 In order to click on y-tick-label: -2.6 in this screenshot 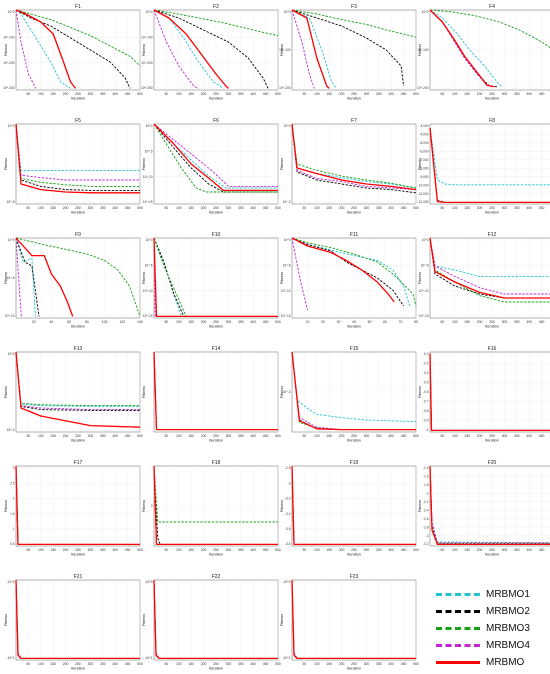, I will do `click(426, 519)`.